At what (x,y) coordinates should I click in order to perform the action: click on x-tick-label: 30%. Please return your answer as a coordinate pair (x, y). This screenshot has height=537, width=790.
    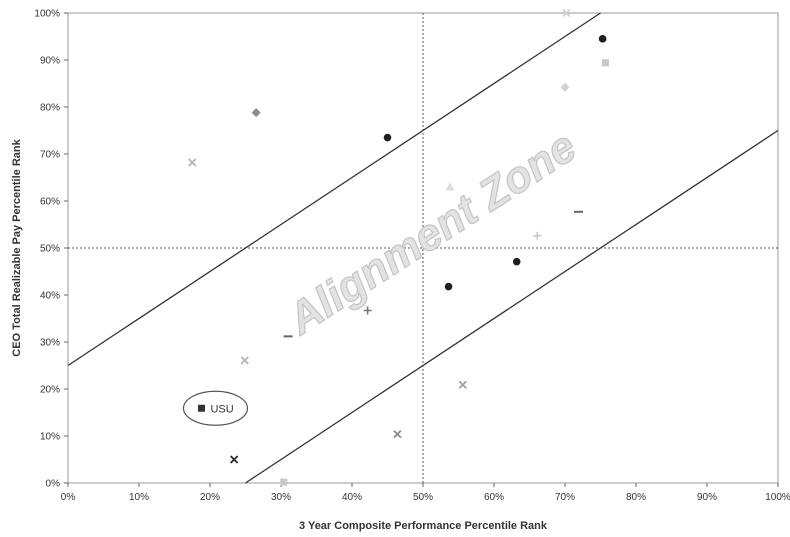
    Looking at the image, I should click on (281, 497).